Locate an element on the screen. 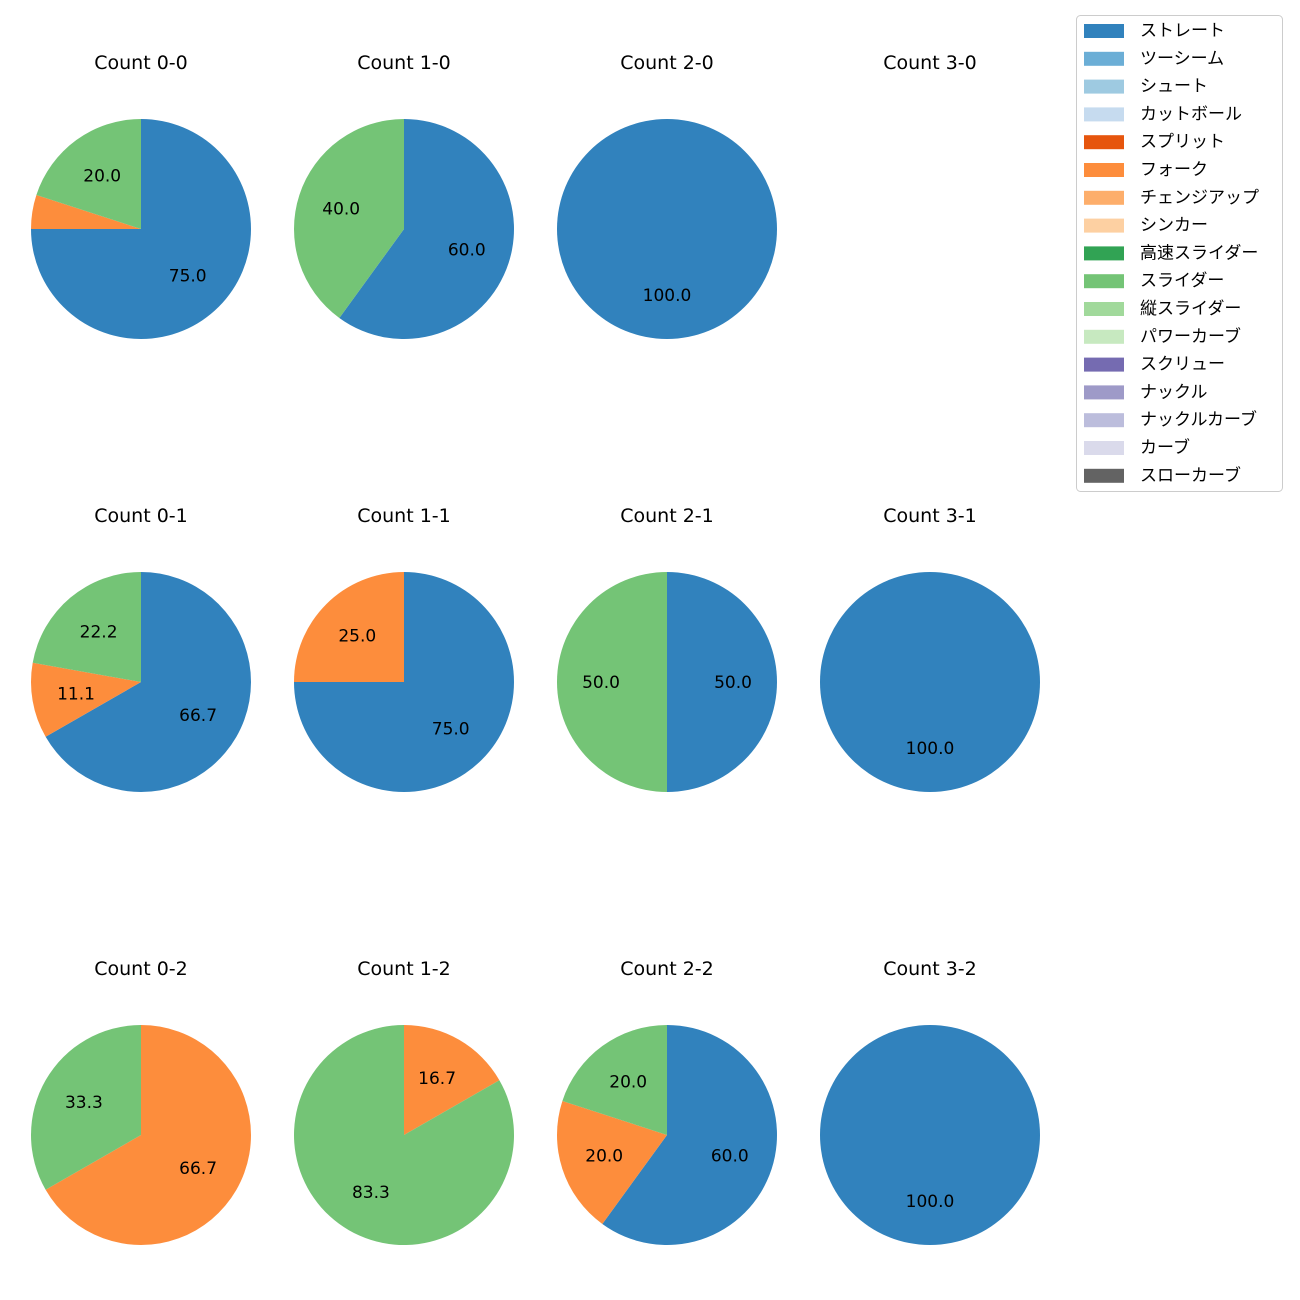  legend-label: スローカーブ is located at coordinates (1190, 475).